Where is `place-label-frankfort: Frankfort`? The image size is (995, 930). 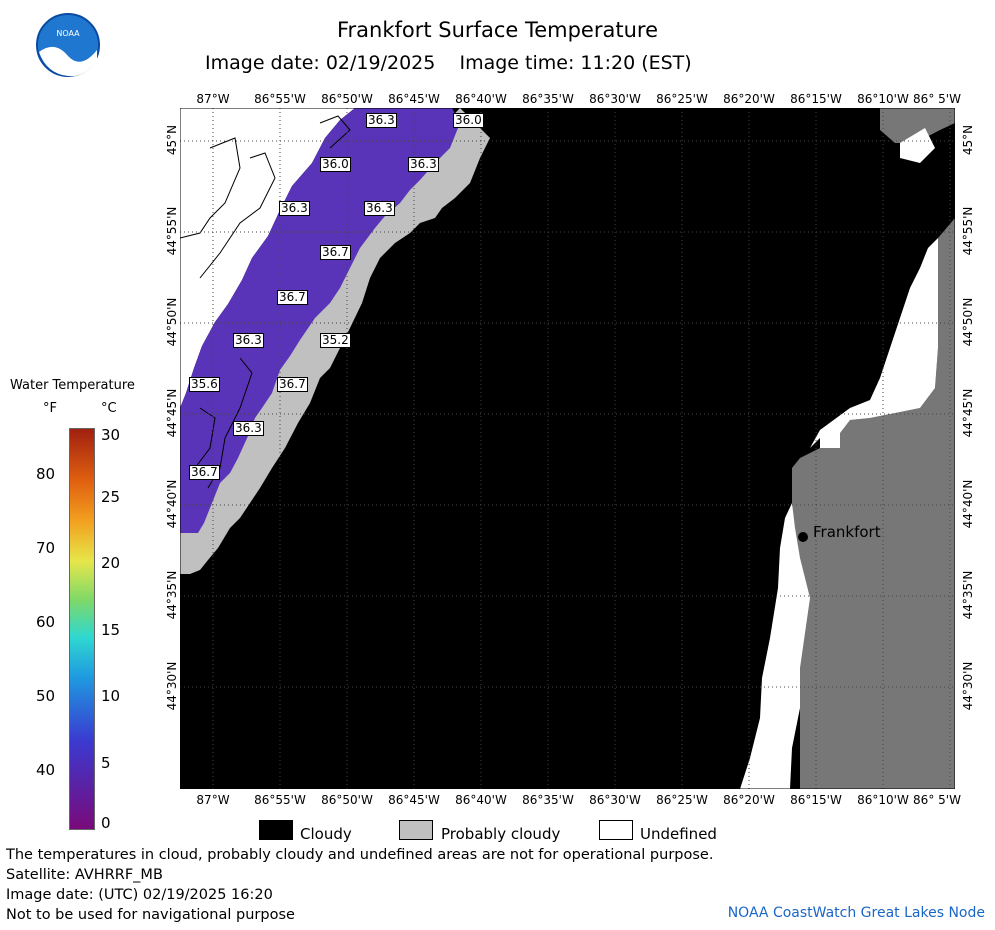 place-label-frankfort: Frankfort is located at coordinates (847, 532).